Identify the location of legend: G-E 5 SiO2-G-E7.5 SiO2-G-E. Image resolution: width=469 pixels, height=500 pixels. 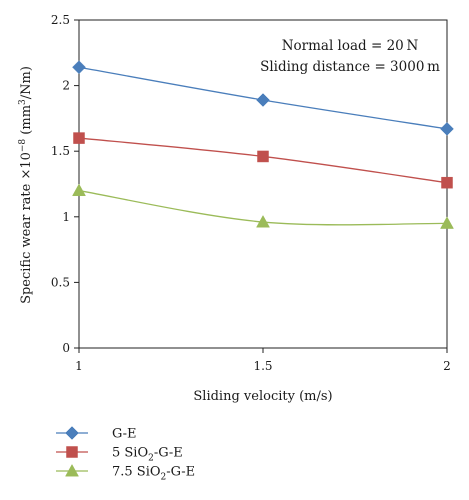
(125, 454).